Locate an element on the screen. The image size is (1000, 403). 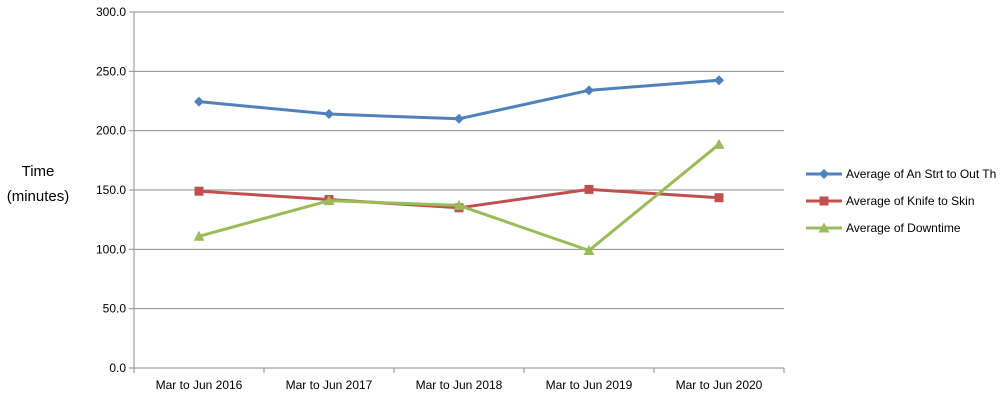
y-axis-label-line2: (minutes) is located at coordinates (38, 196).